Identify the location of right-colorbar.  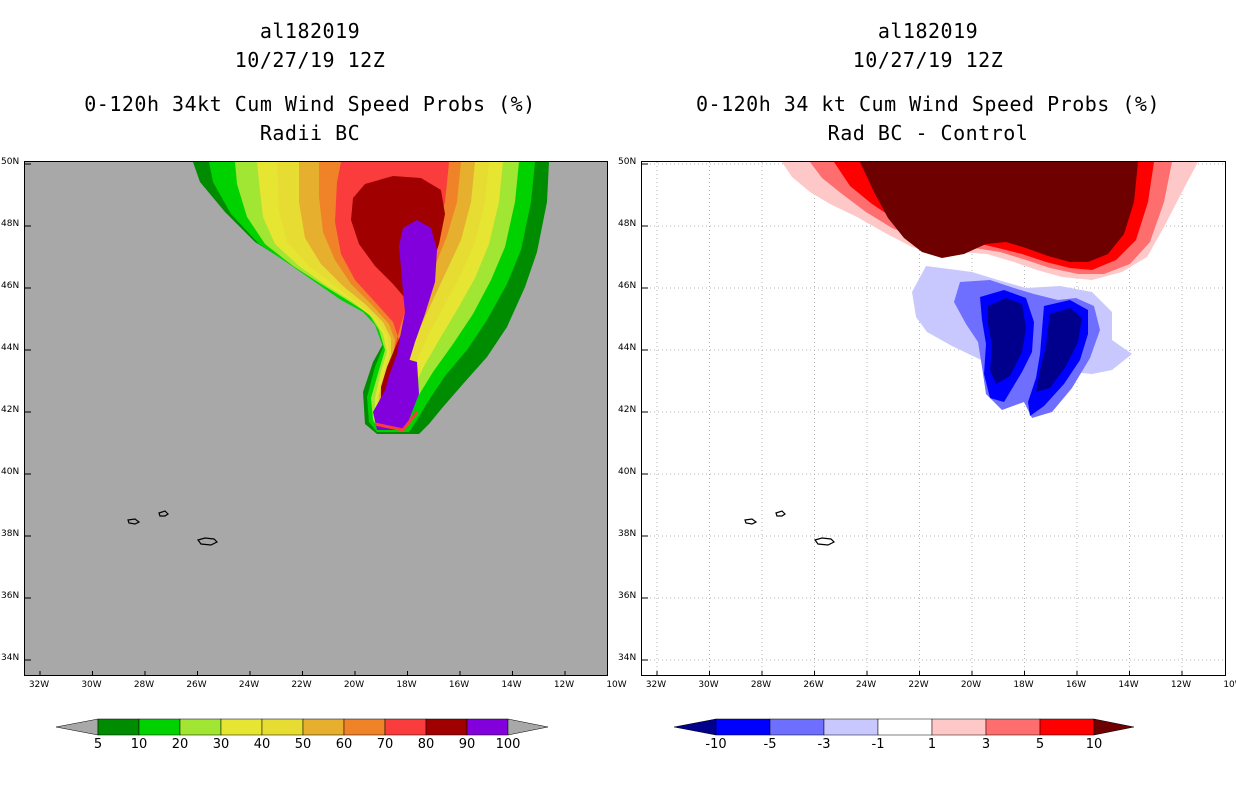
(904, 727).